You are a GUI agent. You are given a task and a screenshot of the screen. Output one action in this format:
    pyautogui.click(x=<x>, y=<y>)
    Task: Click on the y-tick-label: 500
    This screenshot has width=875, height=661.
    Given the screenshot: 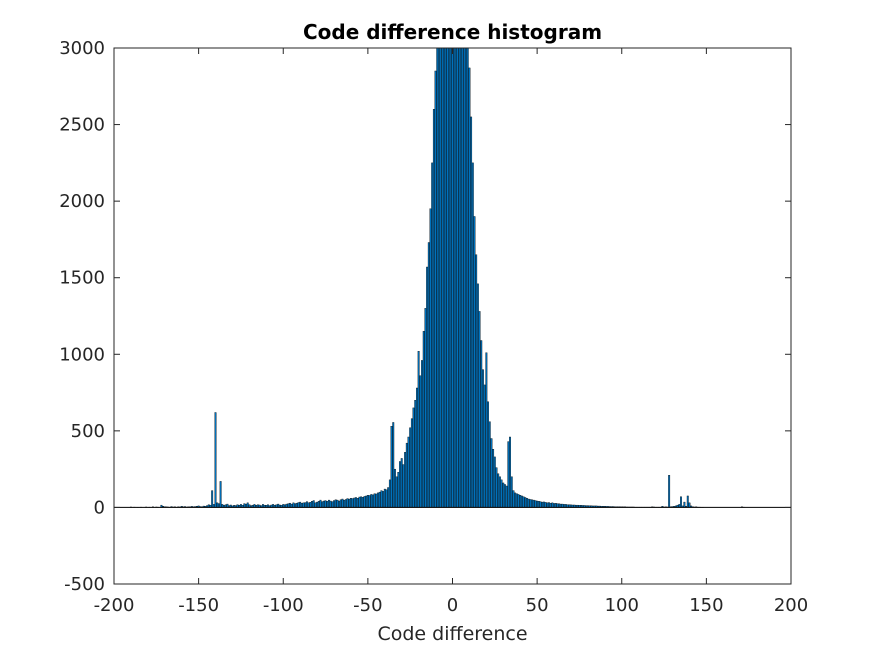 What is the action you would take?
    pyautogui.click(x=88, y=431)
    